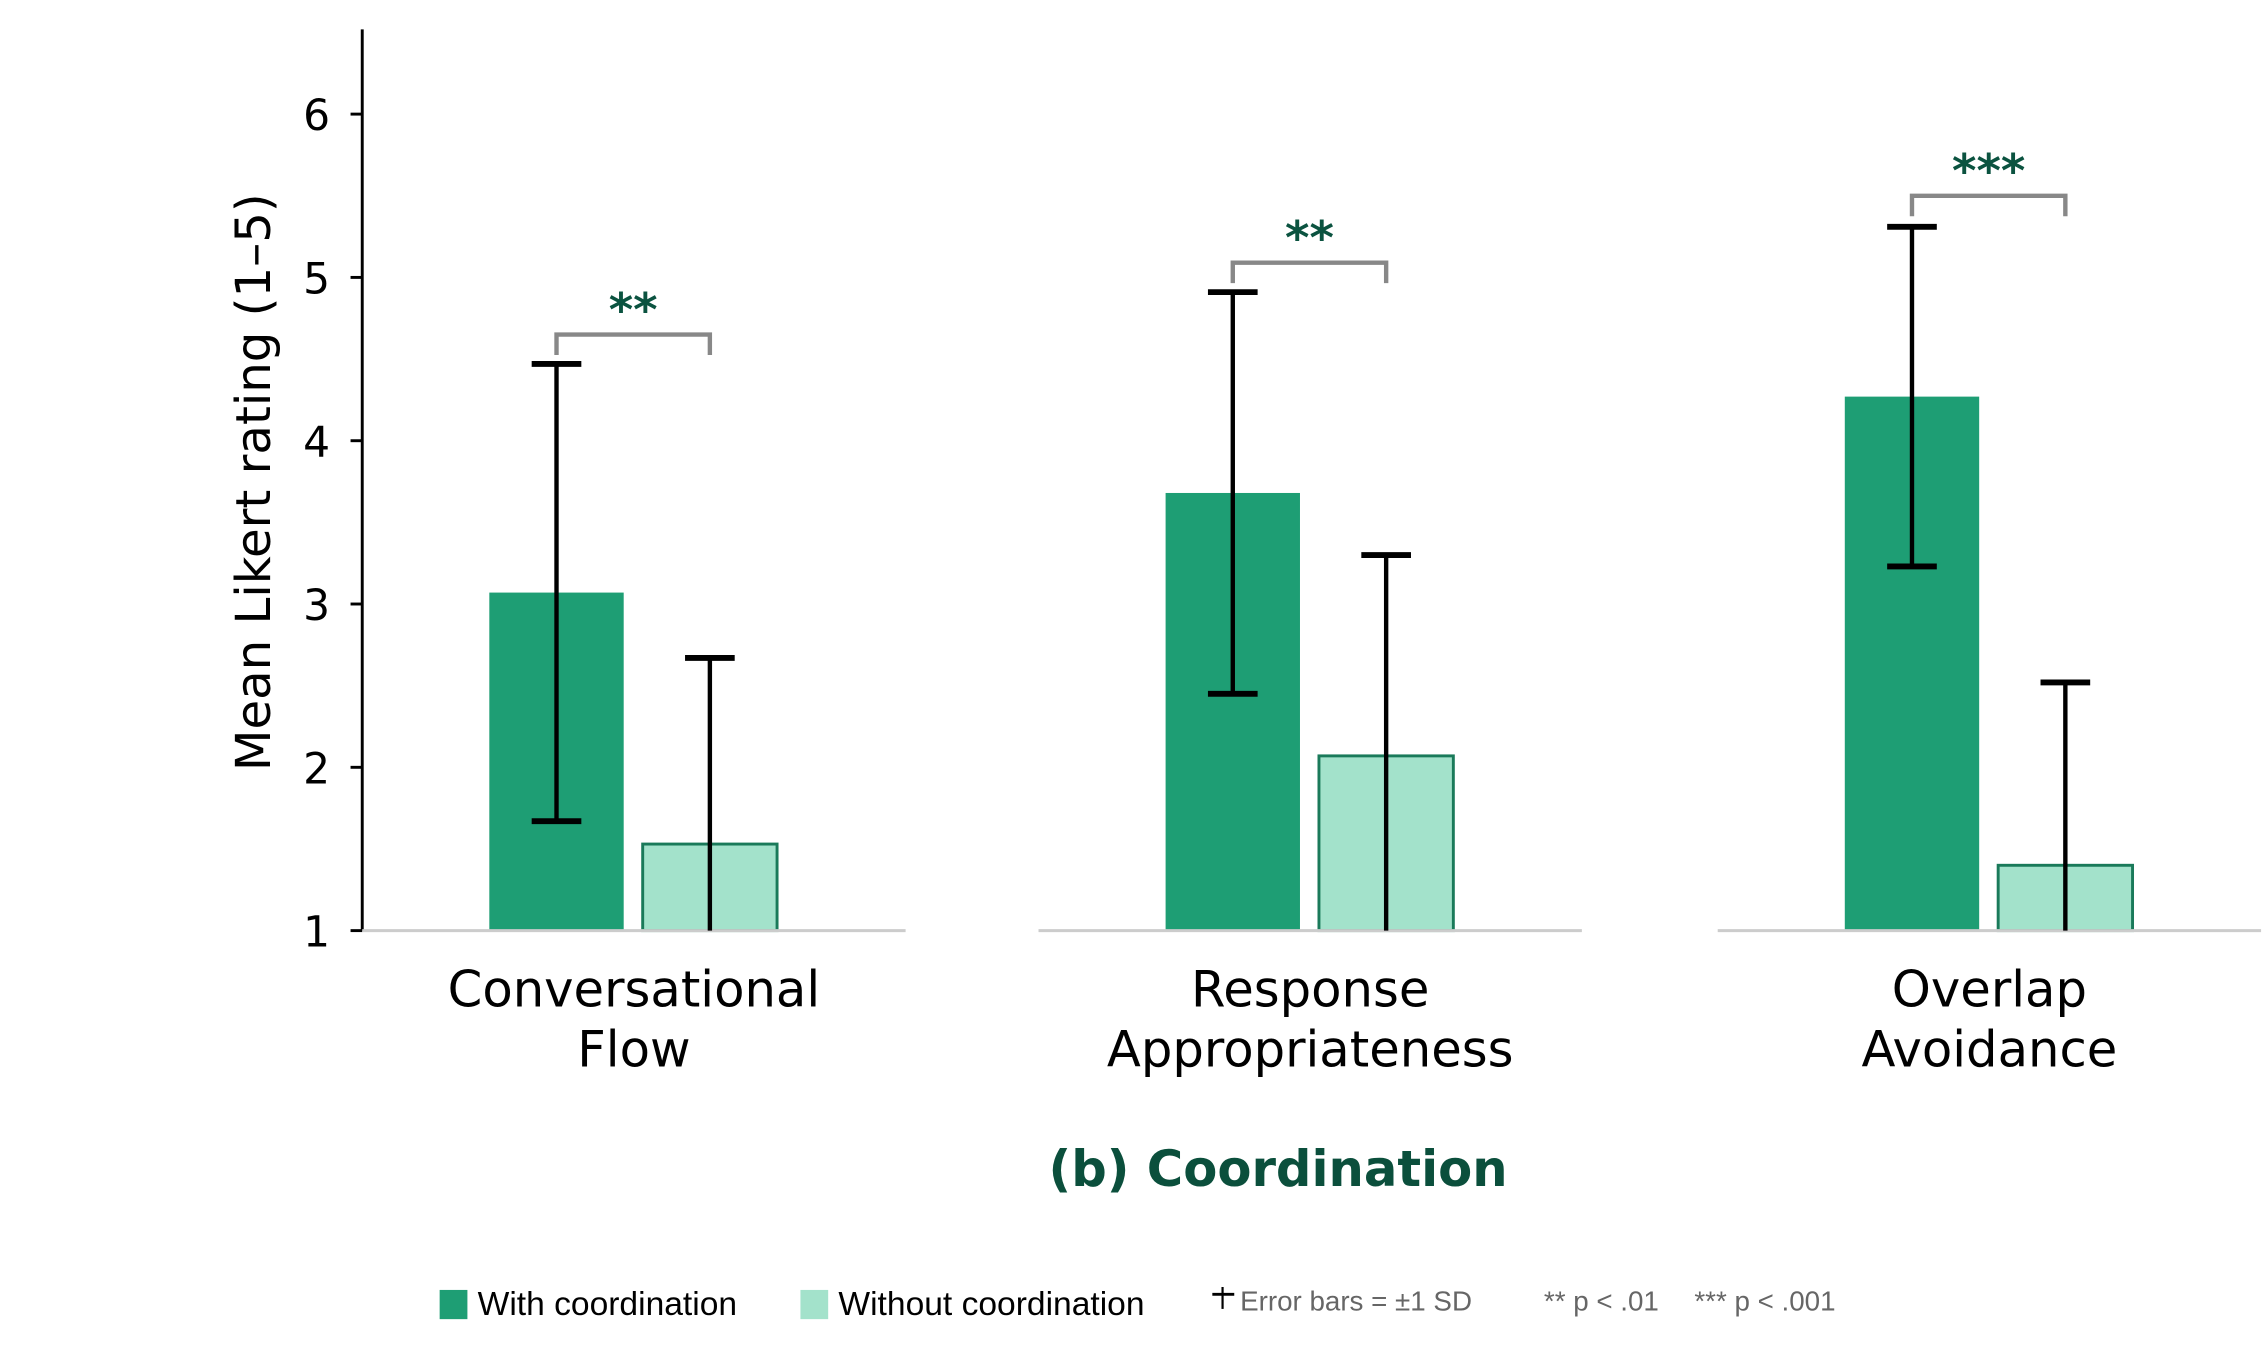  I want to click on error-bar-icon, so click(1223, 1298).